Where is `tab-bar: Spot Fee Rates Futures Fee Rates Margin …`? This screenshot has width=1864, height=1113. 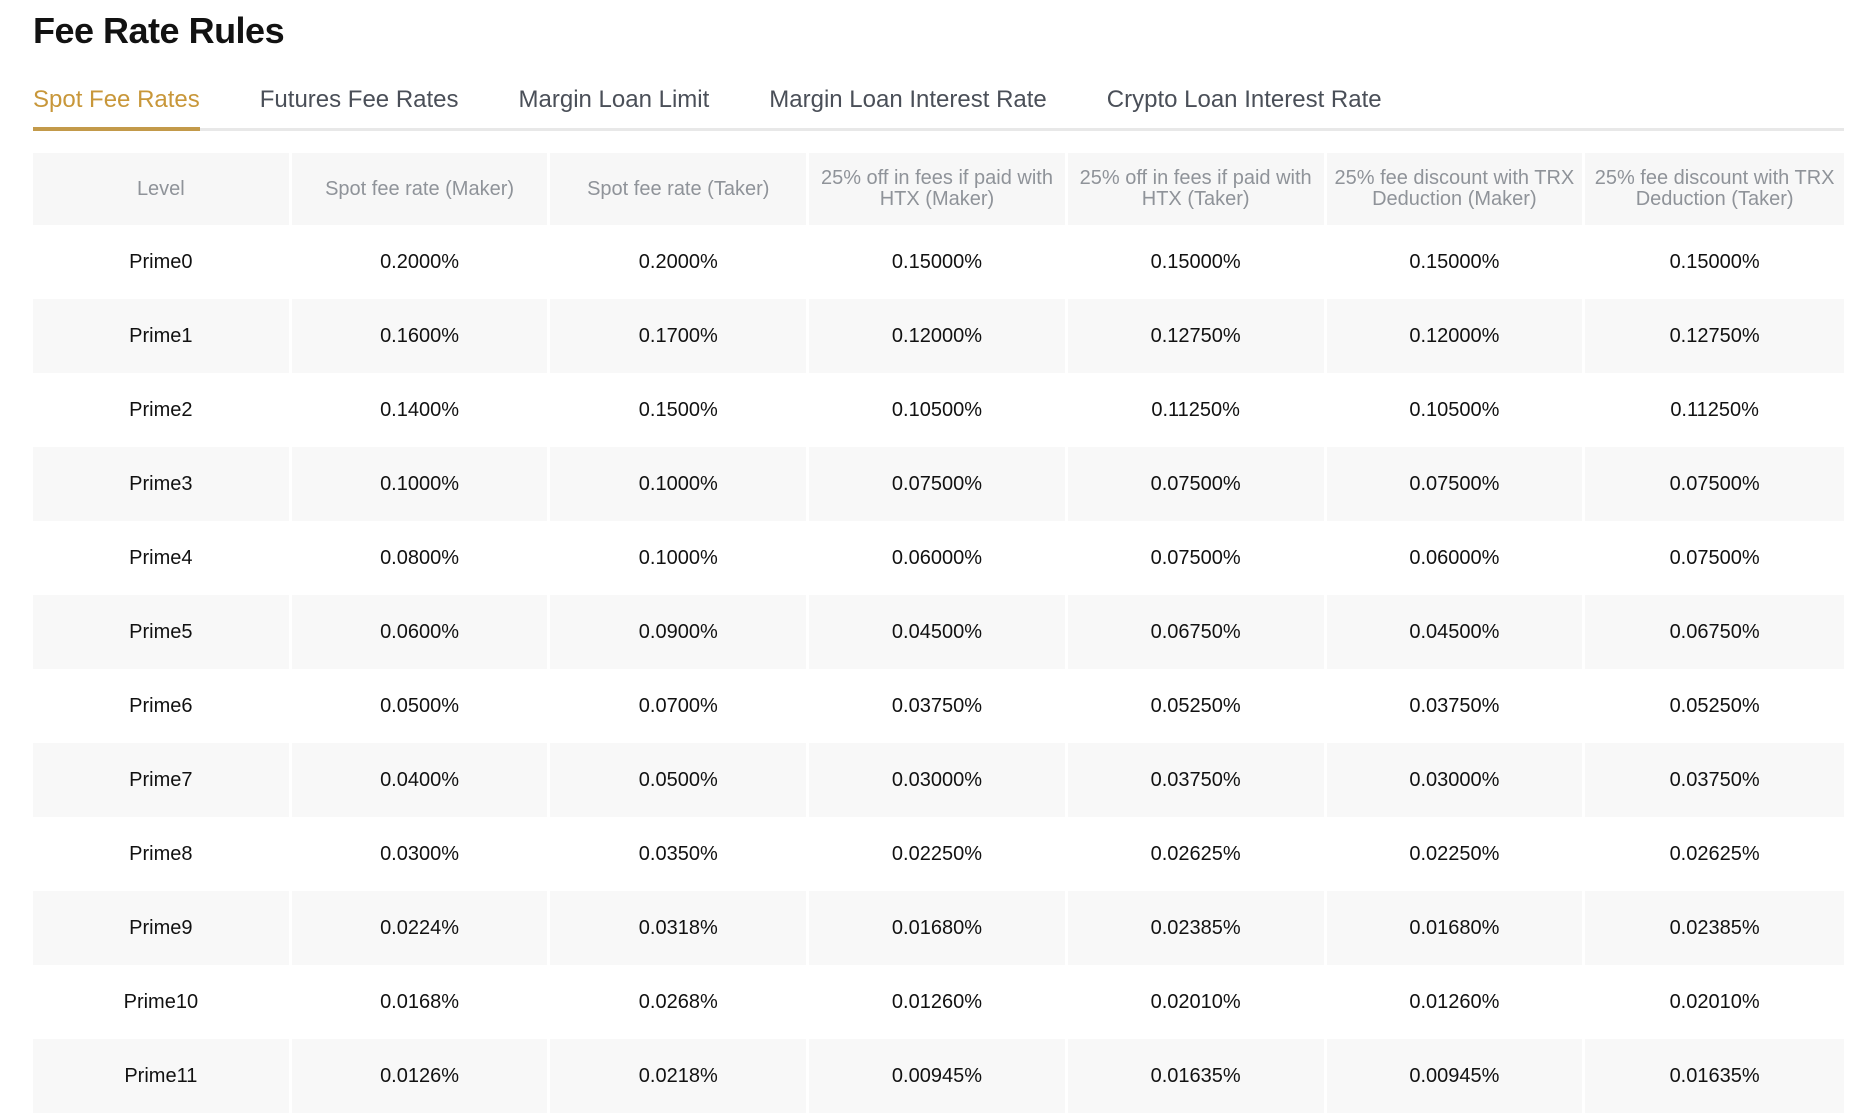 tab-bar: Spot Fee Rates Futures Fee Rates Margin … is located at coordinates (938, 106).